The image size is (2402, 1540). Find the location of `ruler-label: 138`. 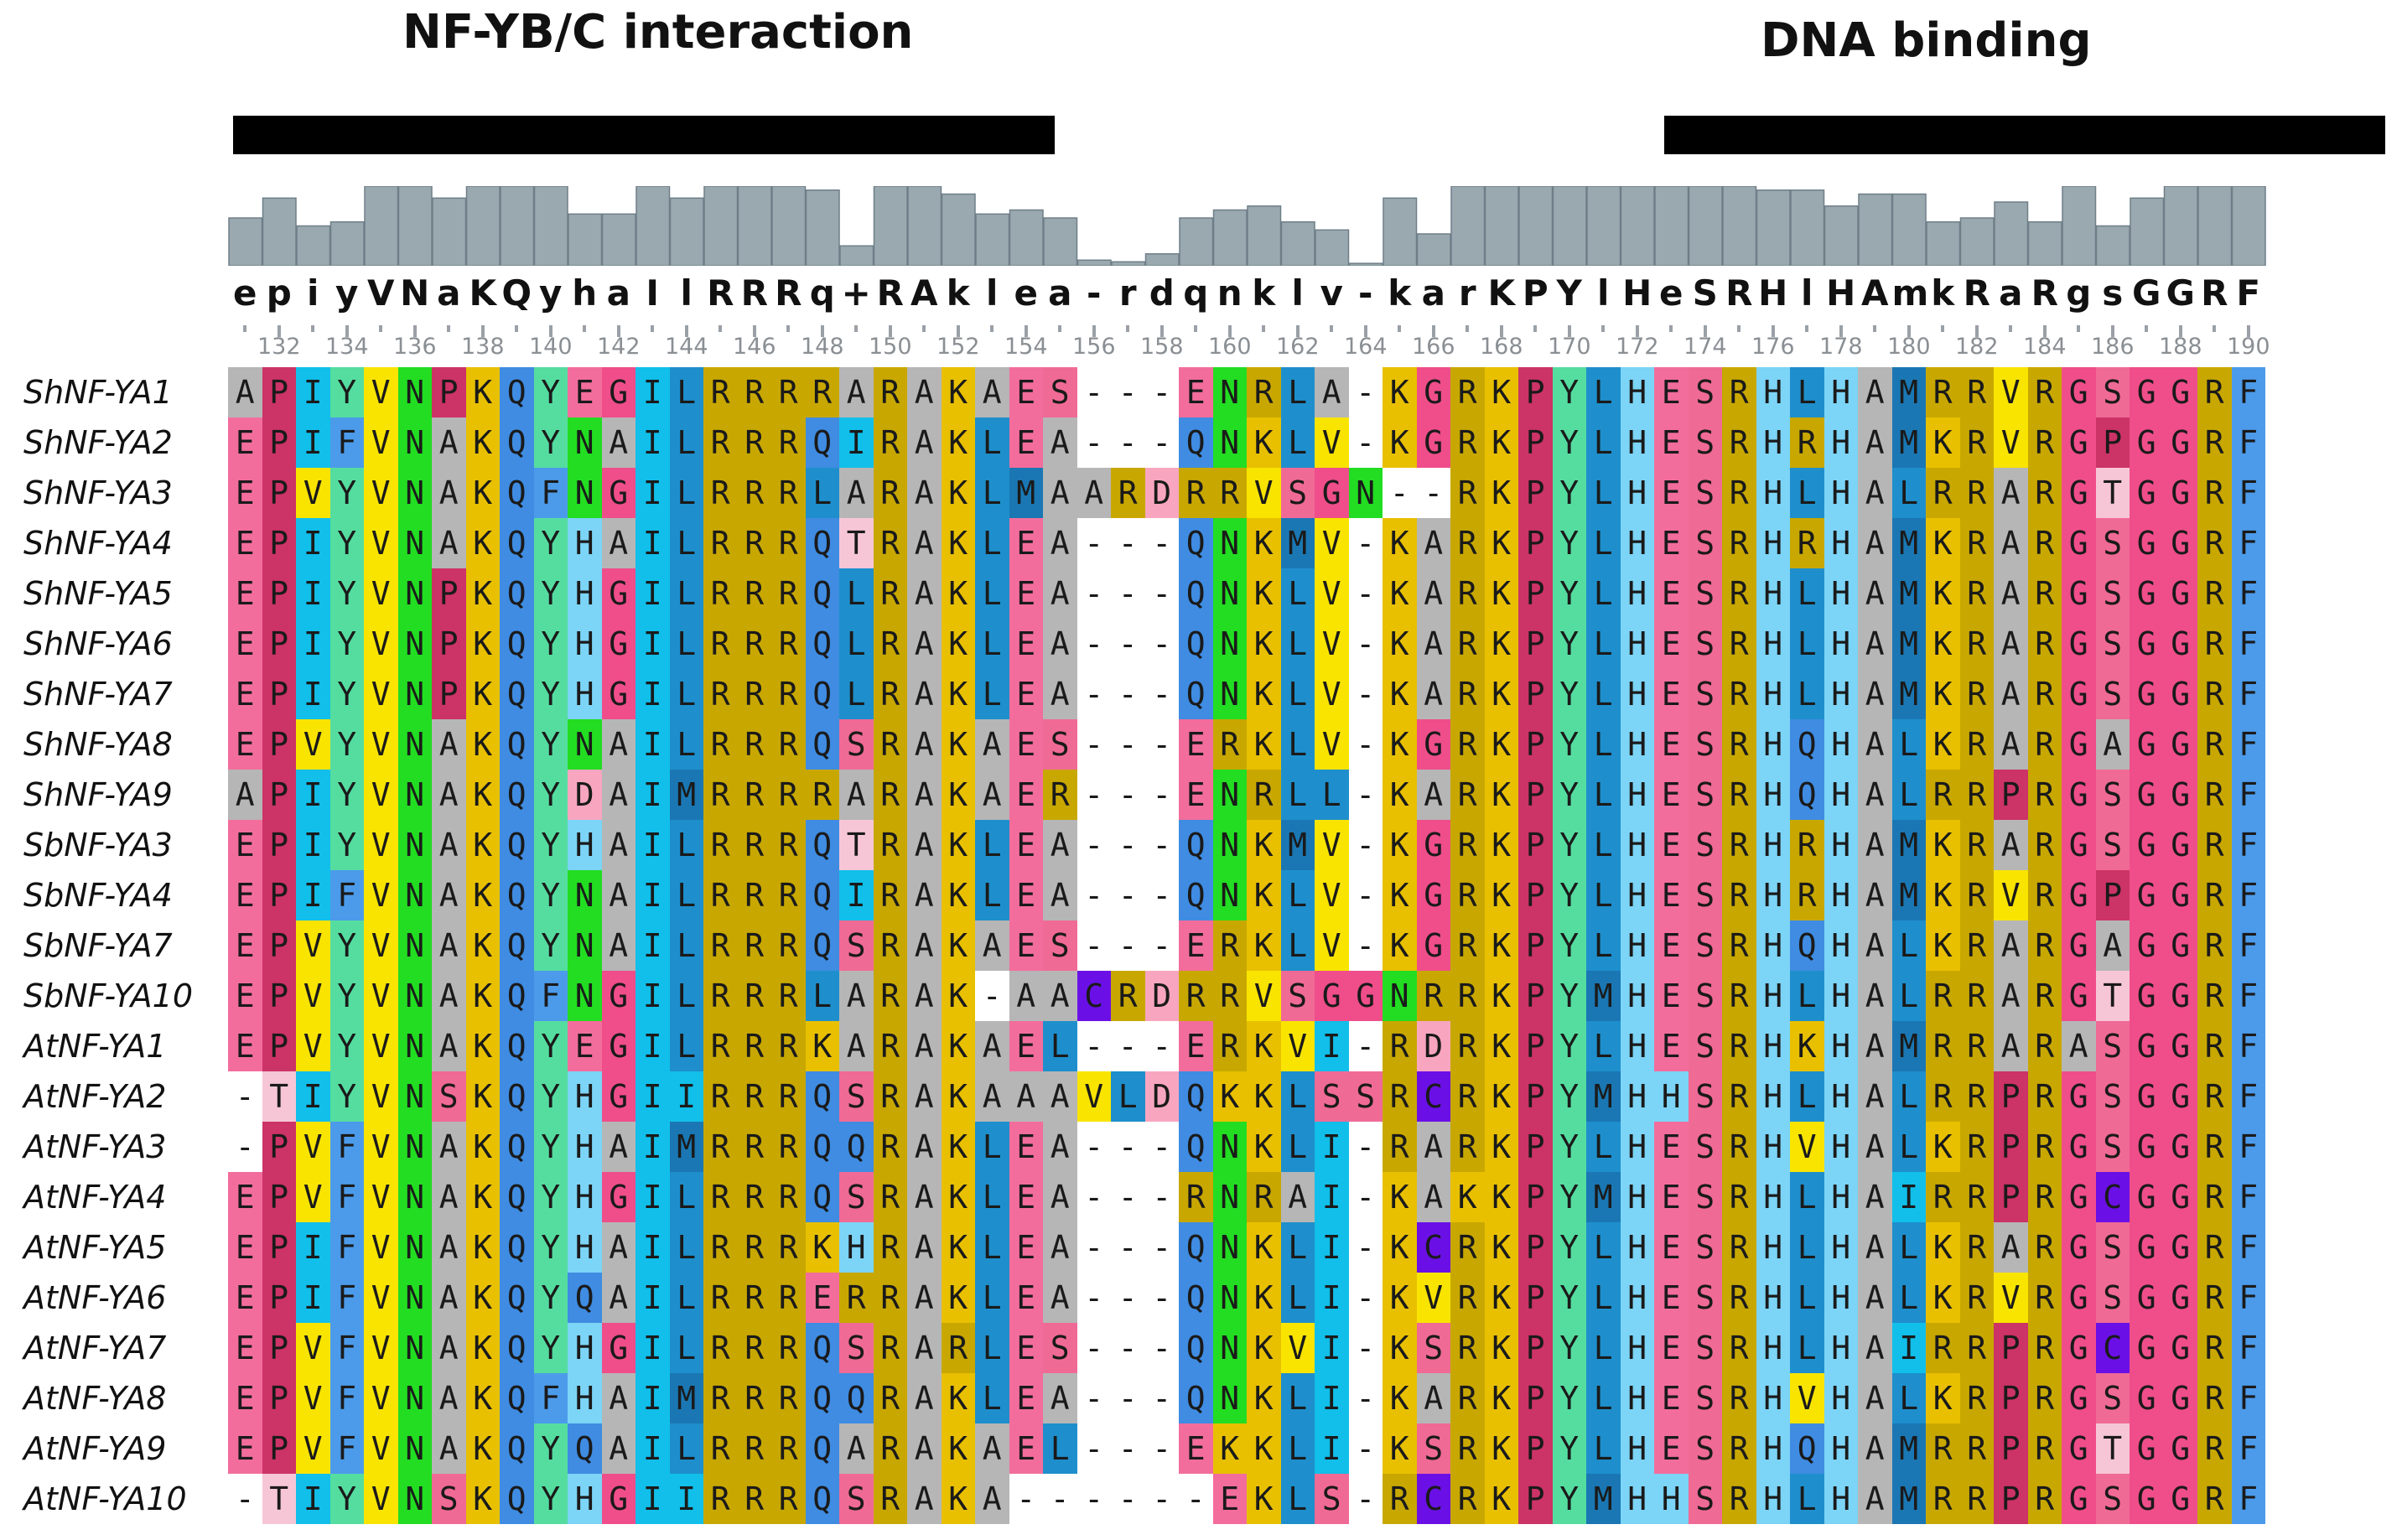

ruler-label: 138 is located at coordinates (482, 347).